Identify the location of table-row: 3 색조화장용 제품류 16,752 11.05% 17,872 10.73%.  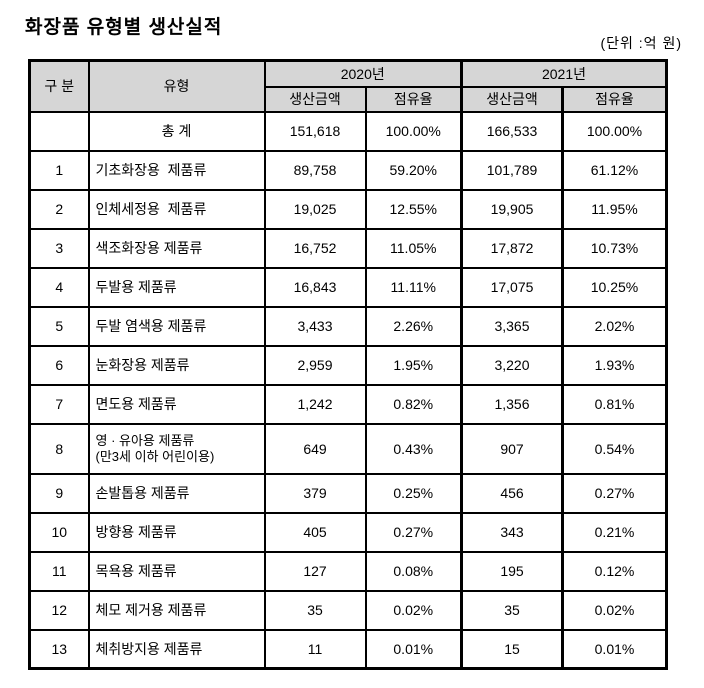
(348, 248).